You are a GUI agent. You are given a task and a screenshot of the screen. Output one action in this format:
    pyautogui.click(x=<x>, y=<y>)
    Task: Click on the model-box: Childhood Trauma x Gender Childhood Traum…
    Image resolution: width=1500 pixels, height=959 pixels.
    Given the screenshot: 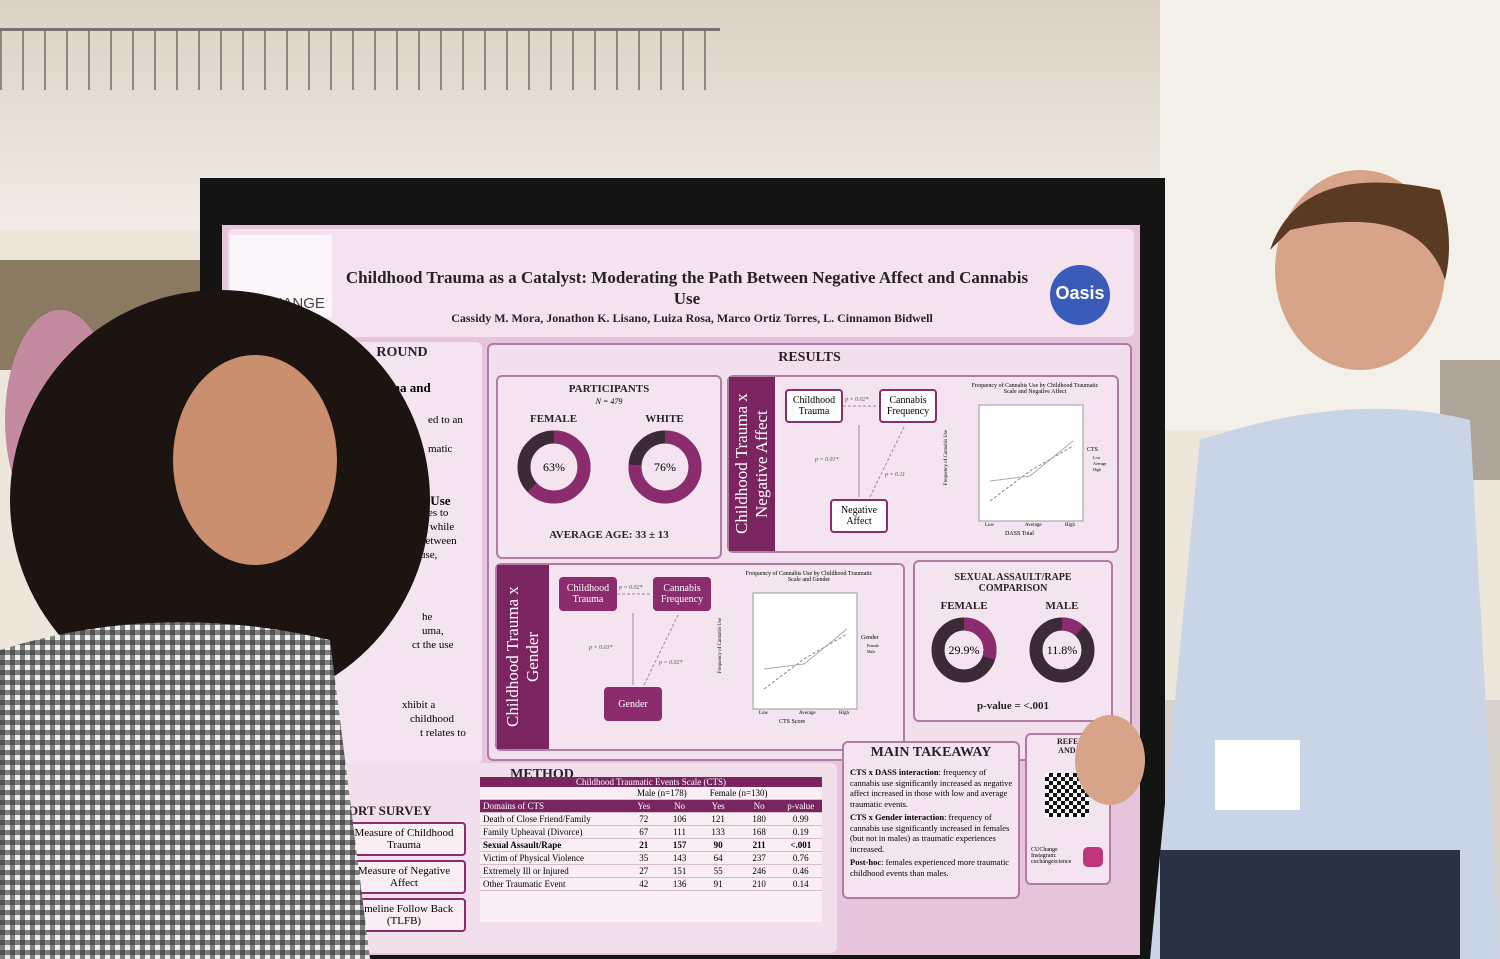 What is the action you would take?
    pyautogui.click(x=700, y=657)
    